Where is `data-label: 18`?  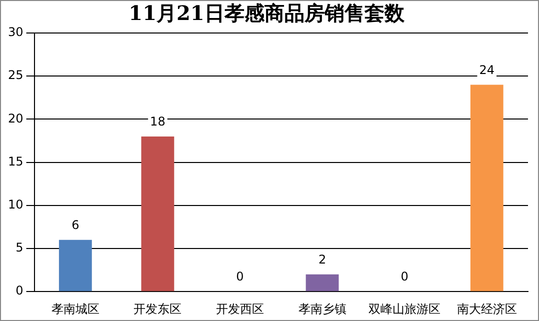
data-label: 18 is located at coordinates (158, 121).